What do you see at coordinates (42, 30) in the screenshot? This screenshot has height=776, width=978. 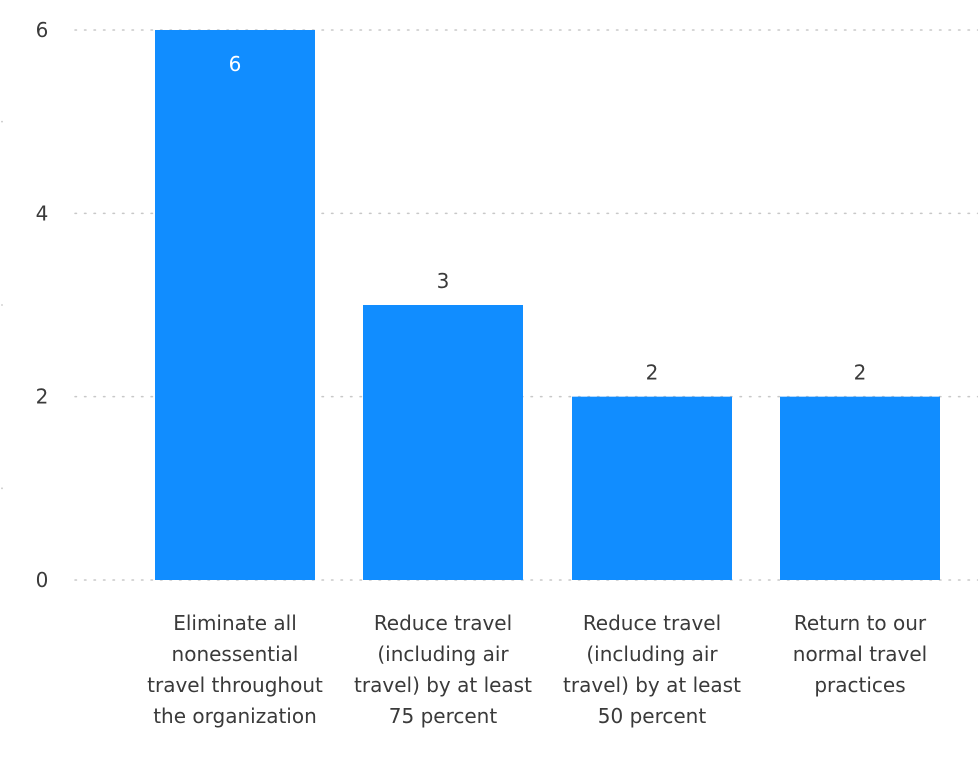 I see `y-tick-label: 6` at bounding box center [42, 30].